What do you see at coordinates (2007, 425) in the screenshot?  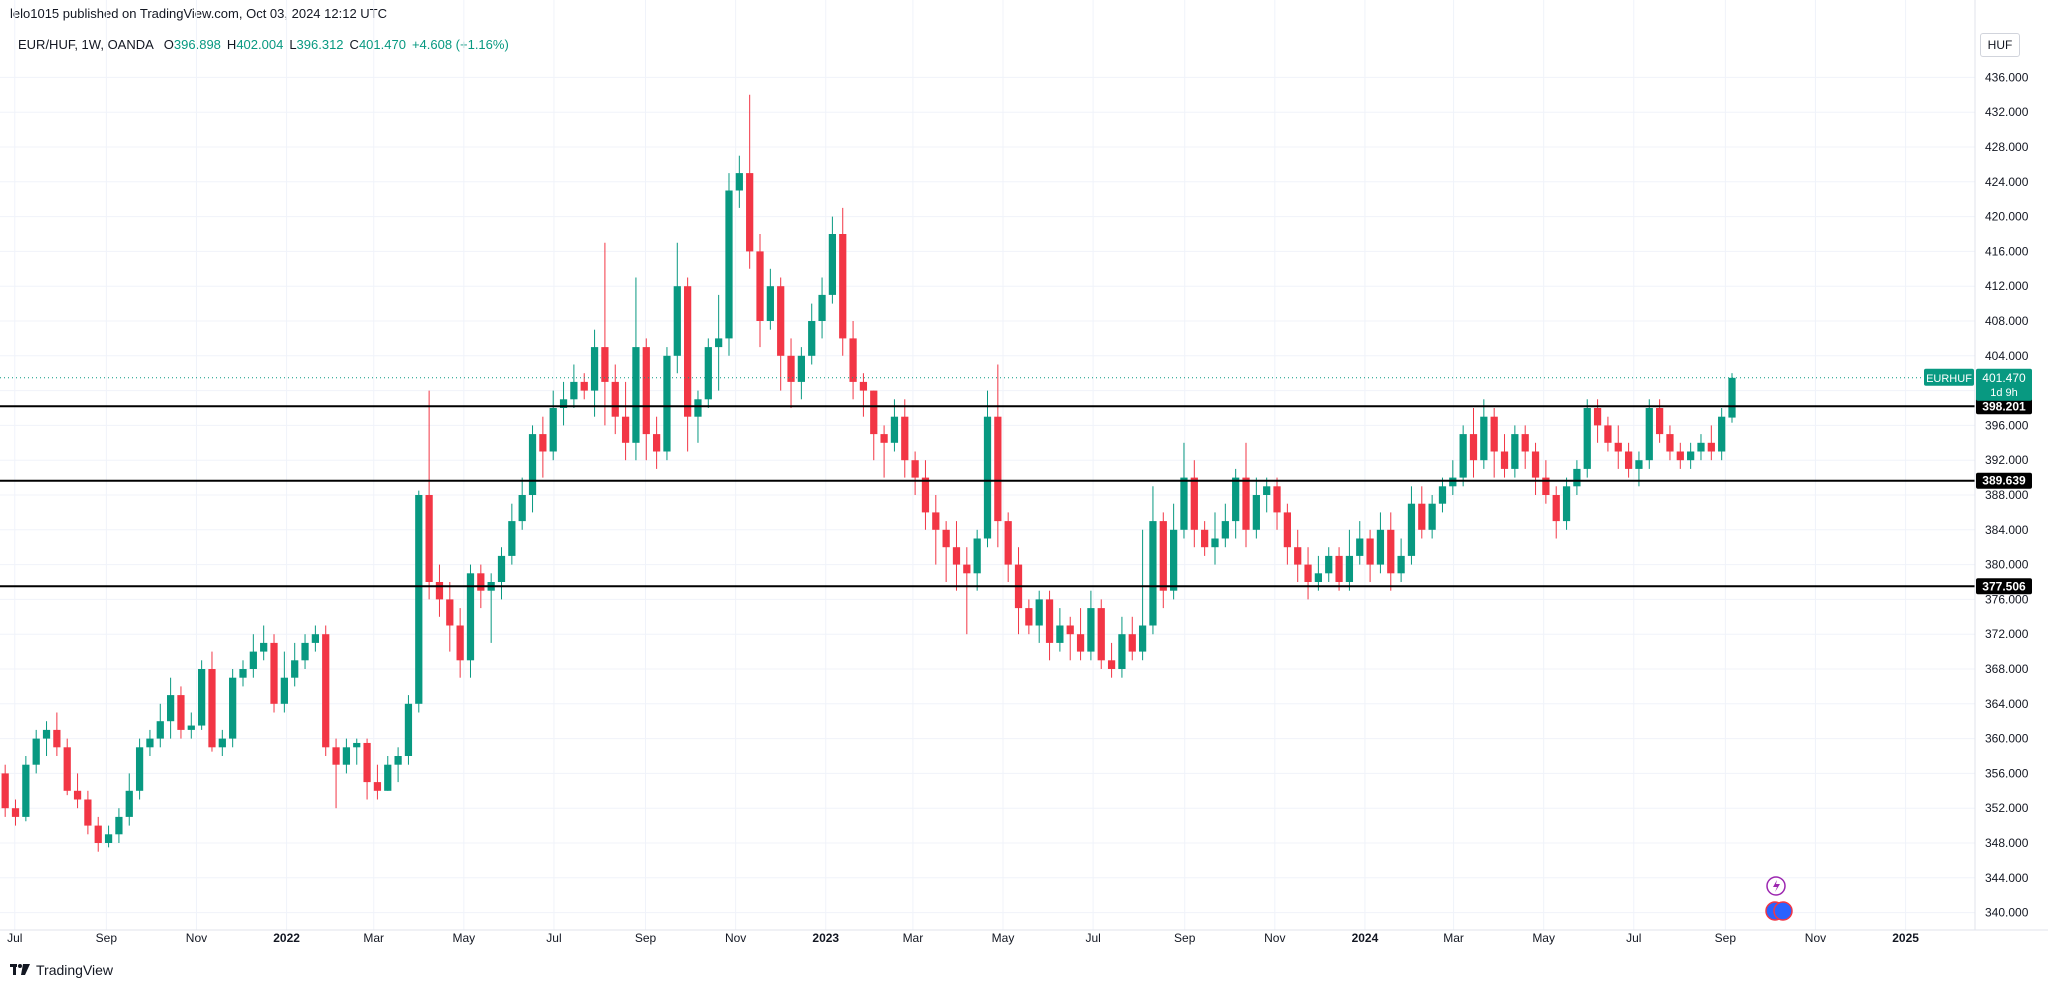 I see `y-tick-label: 396.000` at bounding box center [2007, 425].